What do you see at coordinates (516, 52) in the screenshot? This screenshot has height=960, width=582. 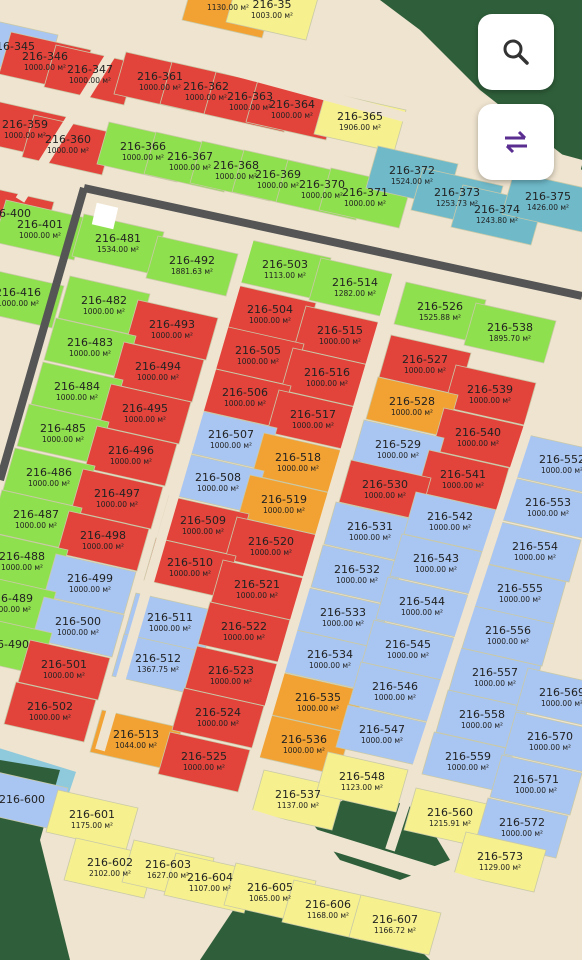 I see `search-button` at bounding box center [516, 52].